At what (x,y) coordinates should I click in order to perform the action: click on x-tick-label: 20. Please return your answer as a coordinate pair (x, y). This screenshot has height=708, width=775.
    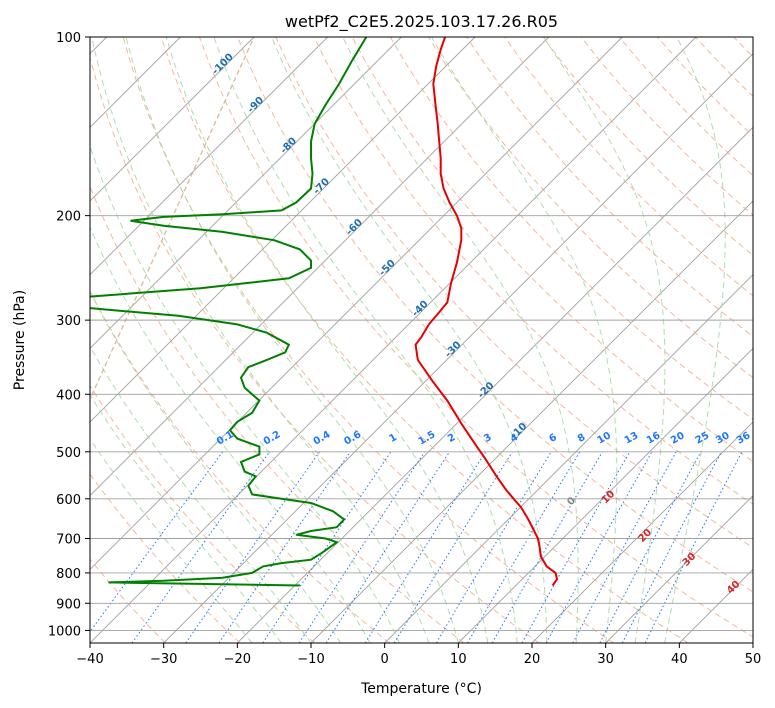
    Looking at the image, I should click on (532, 659).